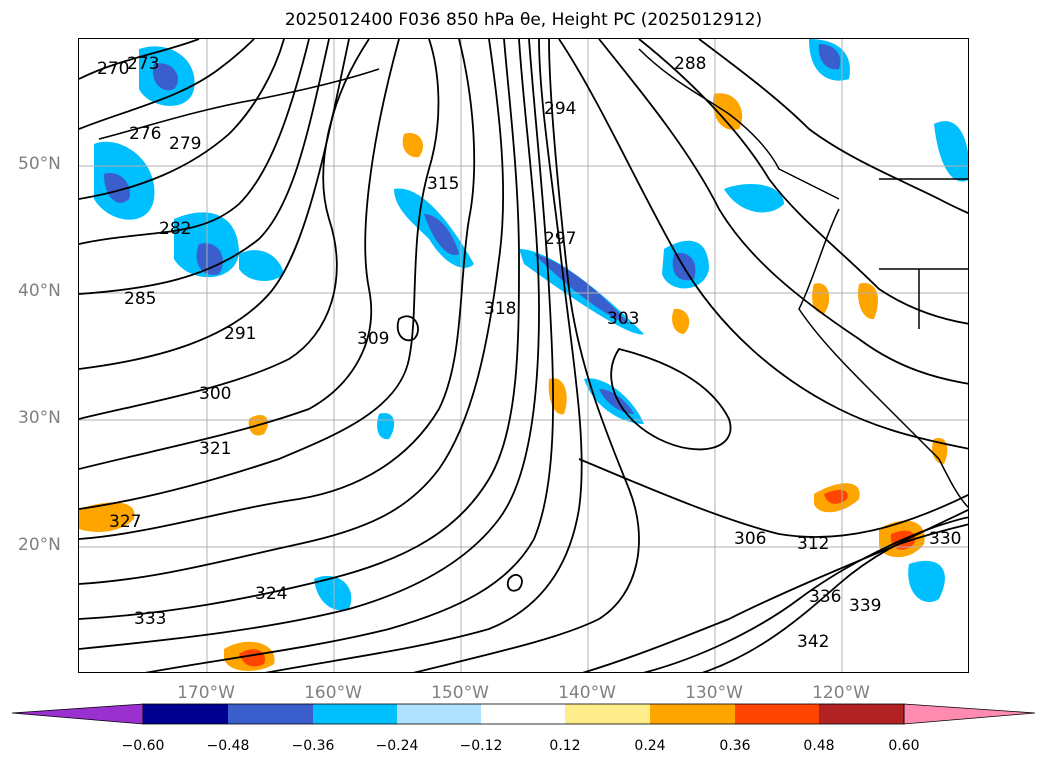  I want to click on colorbar-tick: −0.36, so click(313, 746).